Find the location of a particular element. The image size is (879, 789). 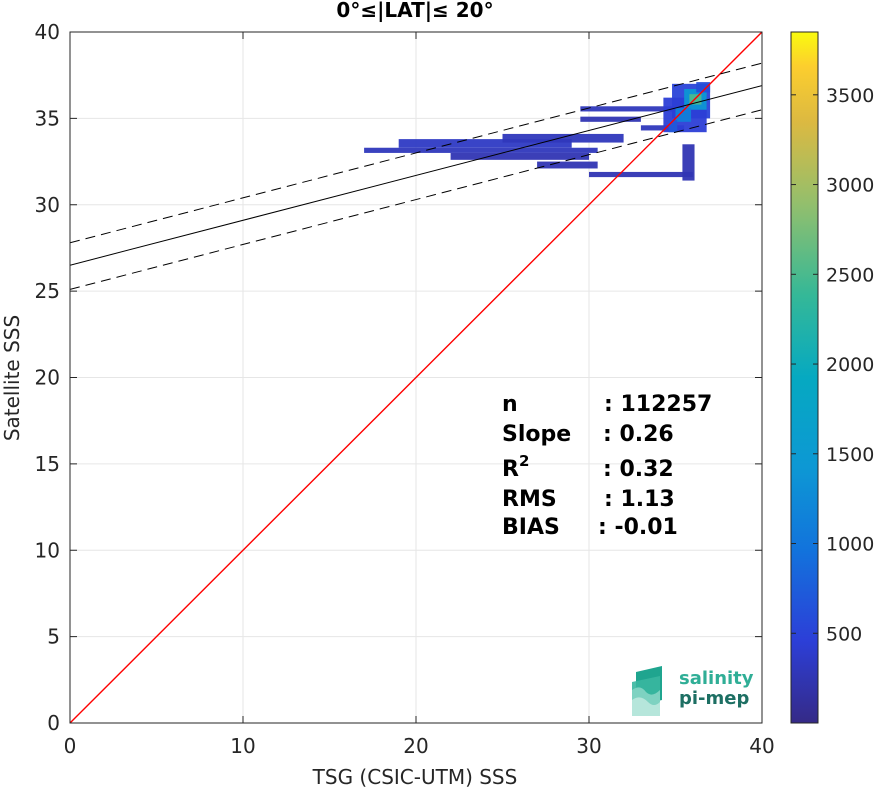

y-tick-label: 30 is located at coordinates (47, 205).